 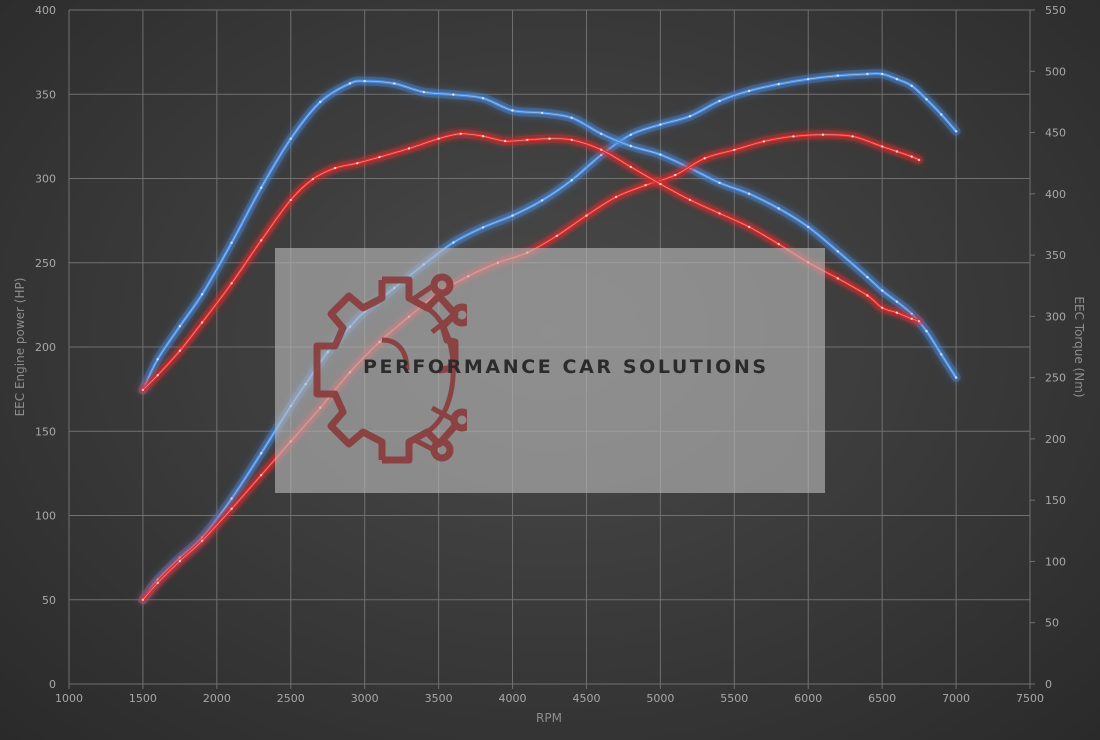 I want to click on y-left-tick-label: 200, so click(x=45, y=347).